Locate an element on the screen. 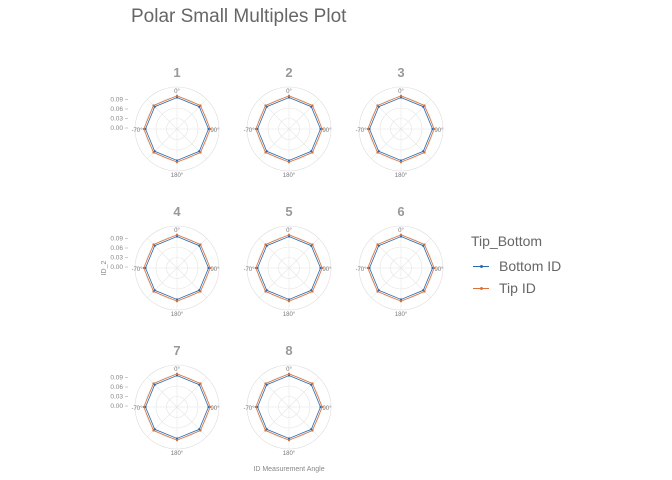  panel-label: 2 is located at coordinates (288, 72).